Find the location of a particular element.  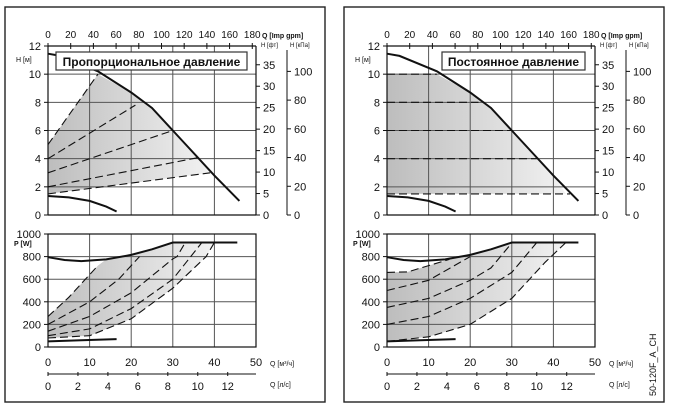

x-tick-label: 50 is located at coordinates (256, 363).